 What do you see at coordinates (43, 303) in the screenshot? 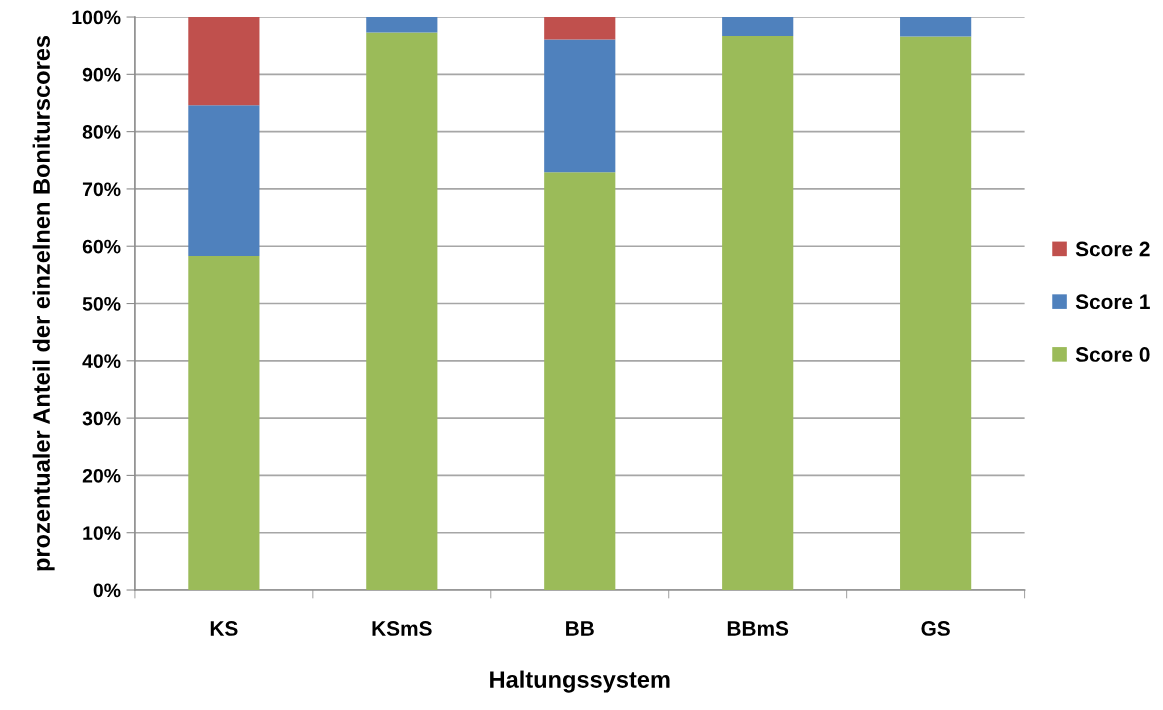
I see `y-axis-title: prozentualer Anteil der einzelnen Boniturscores` at bounding box center [43, 303].